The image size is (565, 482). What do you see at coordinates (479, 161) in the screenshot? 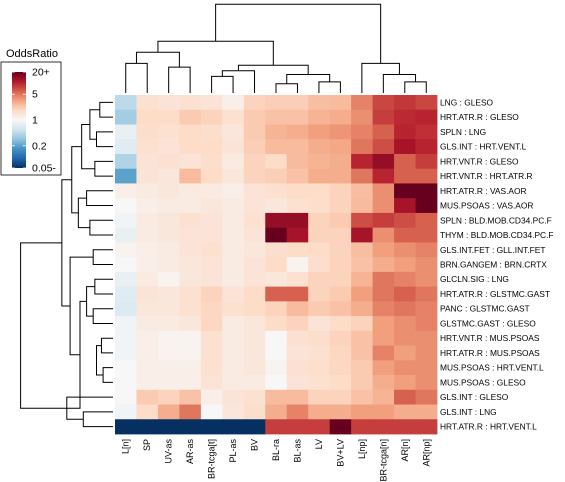
I see `row-label: HRT.VNT.R : GLESO` at bounding box center [479, 161].